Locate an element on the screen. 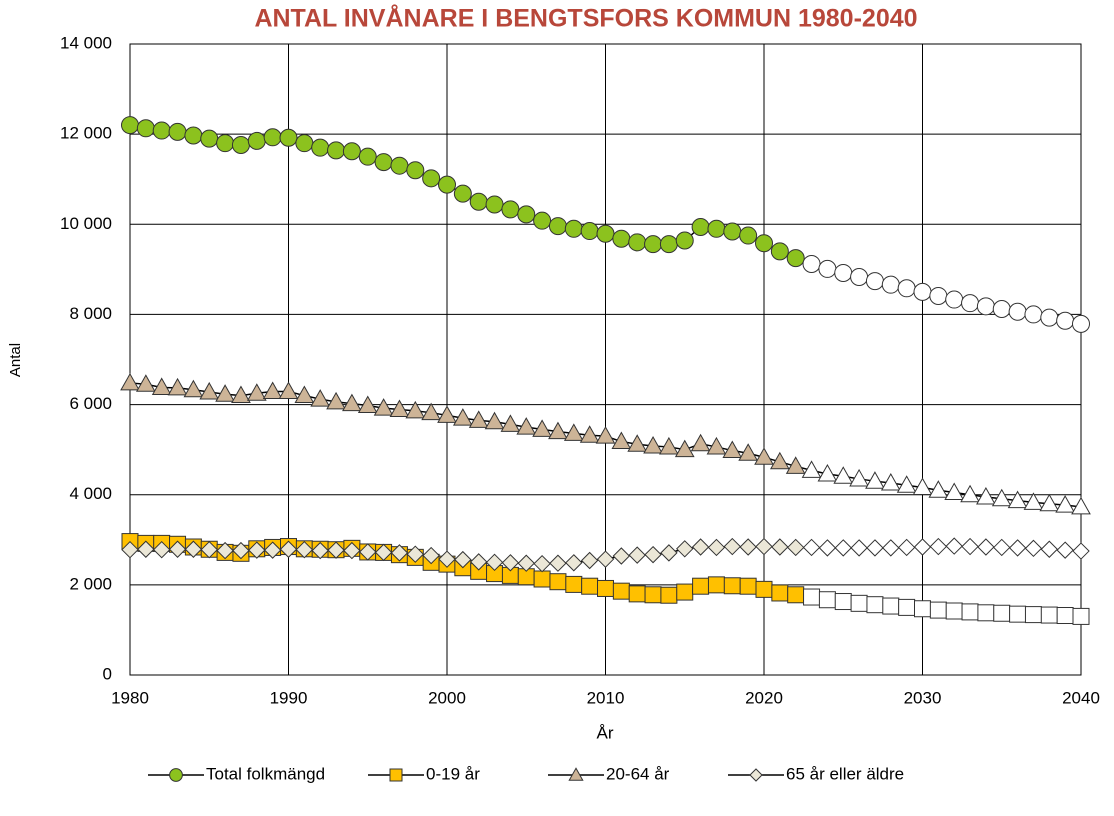 The height and width of the screenshot is (816, 1114). legend-marker is located at coordinates (176, 775).